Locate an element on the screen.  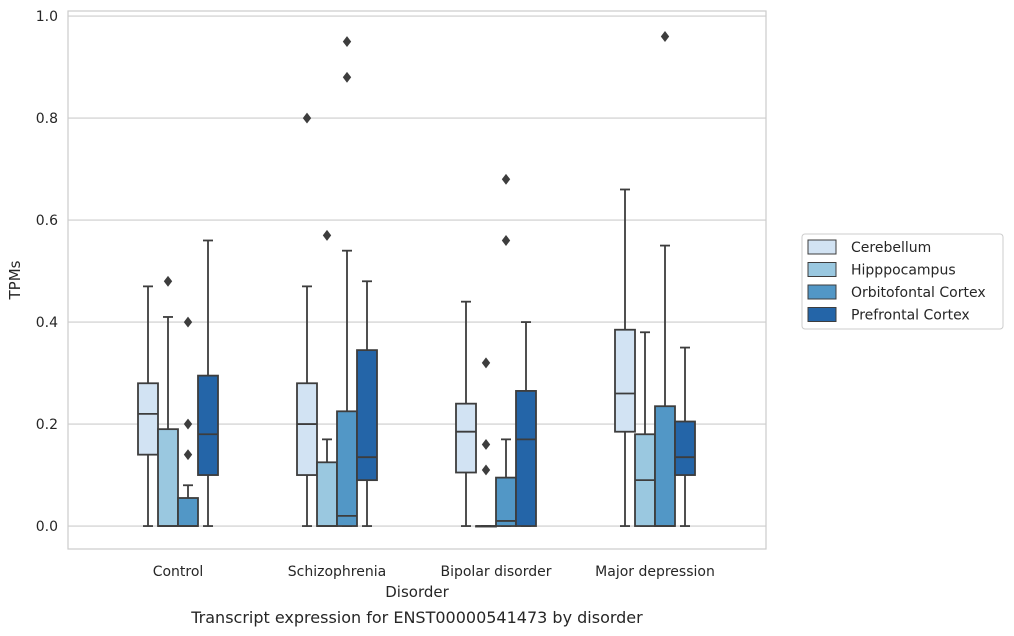
x-tick-label: Major depression is located at coordinates (655, 572).